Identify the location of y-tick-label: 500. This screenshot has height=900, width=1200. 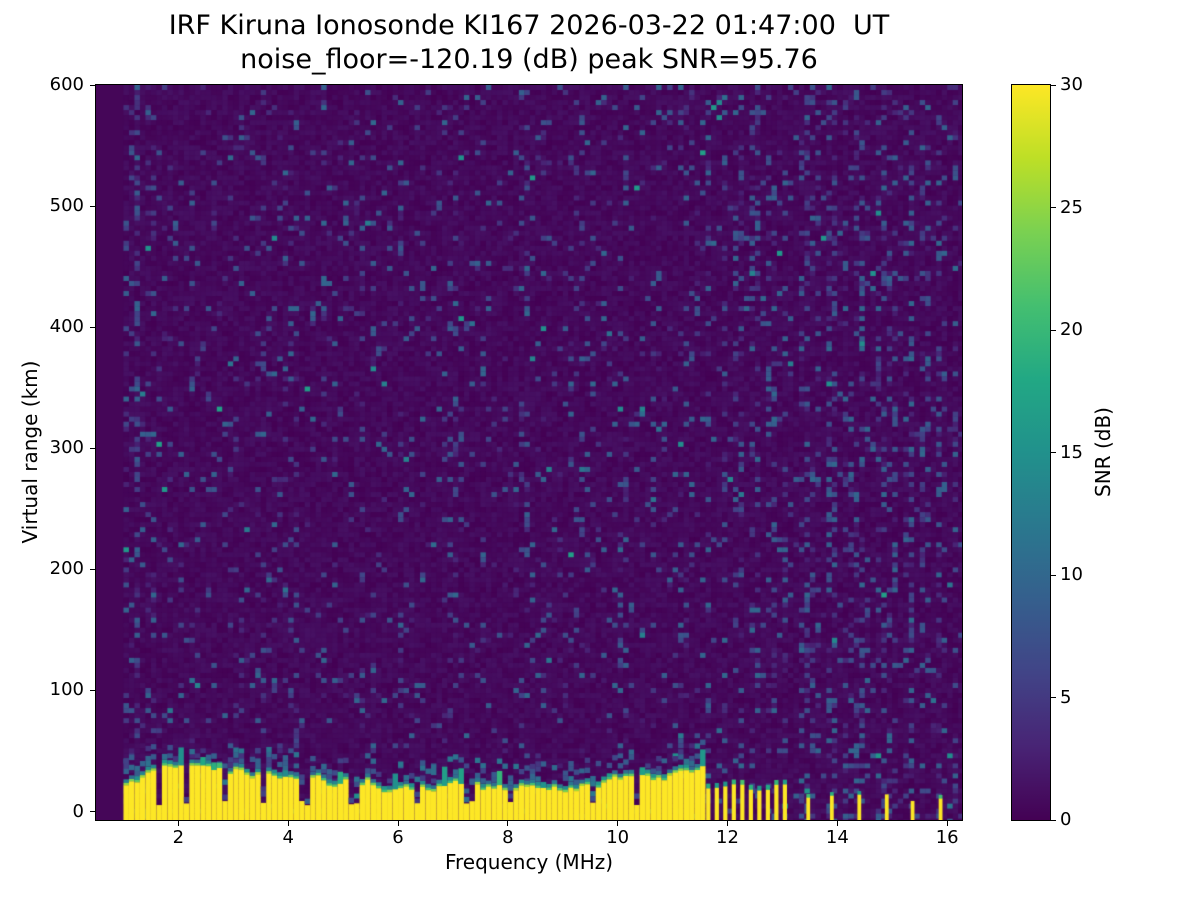
(66, 206).